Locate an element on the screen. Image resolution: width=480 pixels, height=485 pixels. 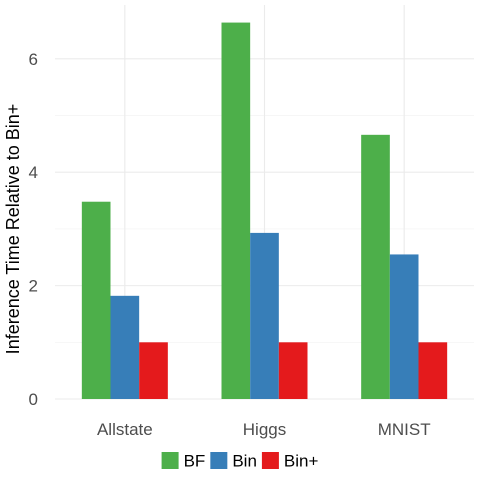
bar-bf-higgs is located at coordinates (236, 211).